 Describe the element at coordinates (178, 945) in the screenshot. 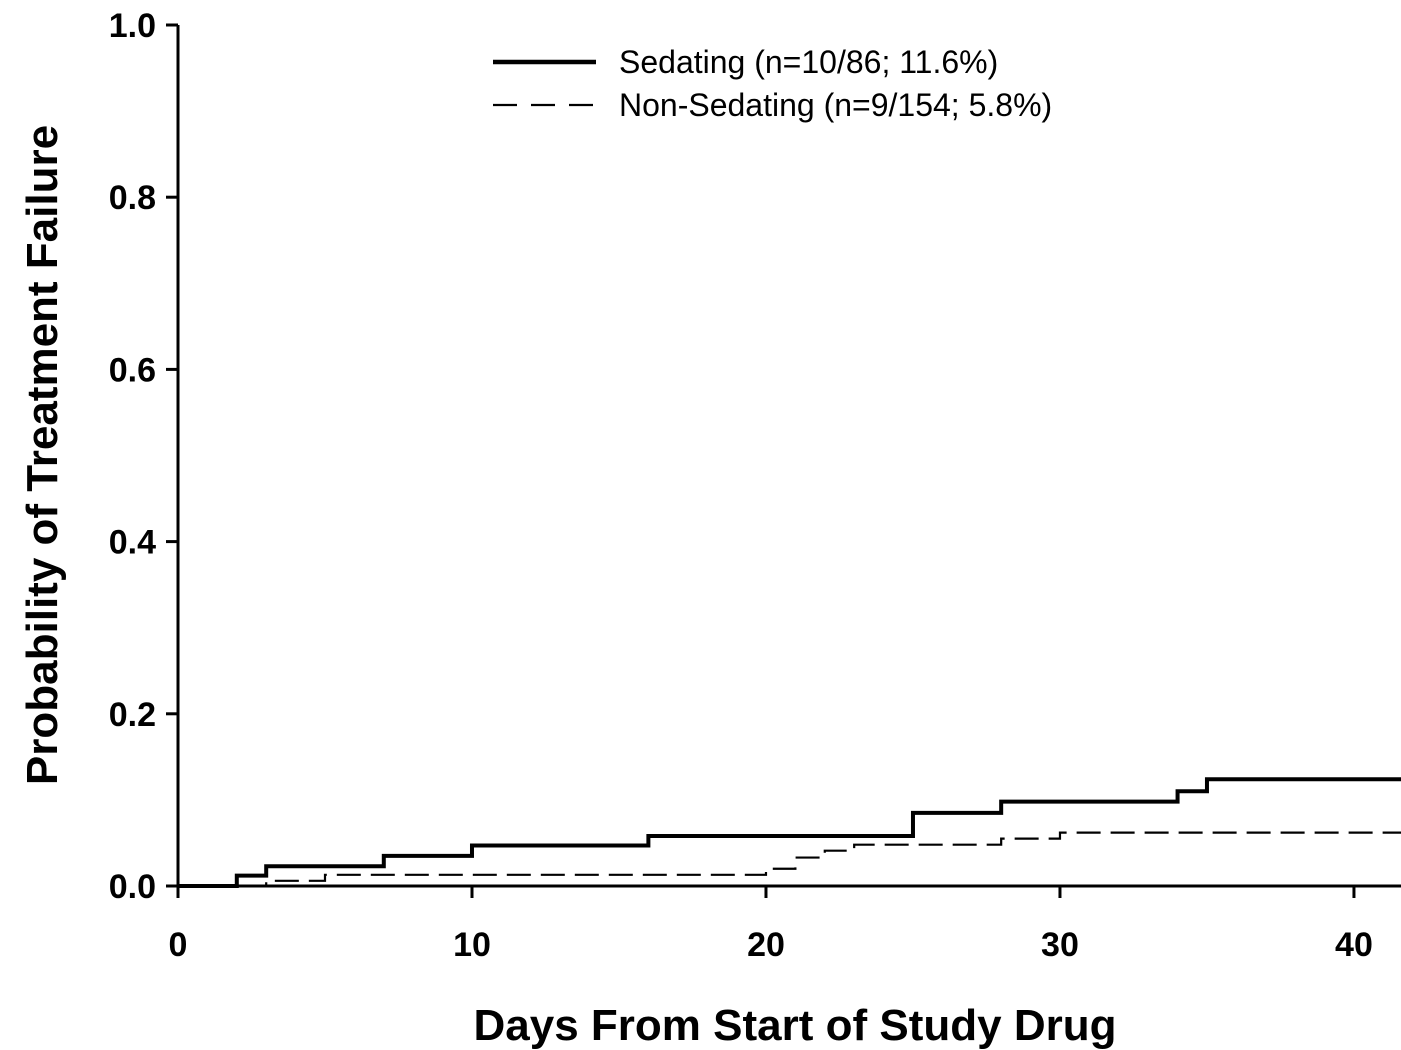

I see `x-tick-label: 0` at that location.